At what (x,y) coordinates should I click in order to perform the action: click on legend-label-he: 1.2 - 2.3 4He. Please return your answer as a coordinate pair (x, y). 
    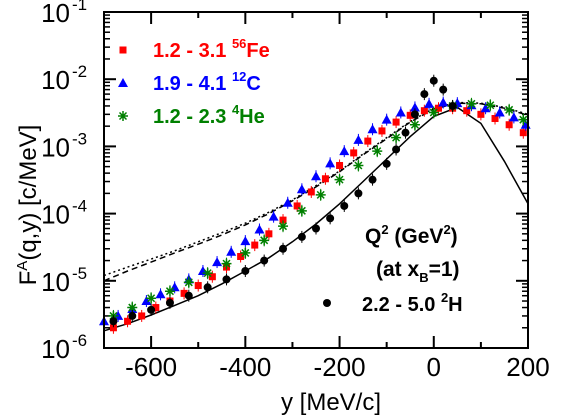
    Looking at the image, I should click on (209, 115).